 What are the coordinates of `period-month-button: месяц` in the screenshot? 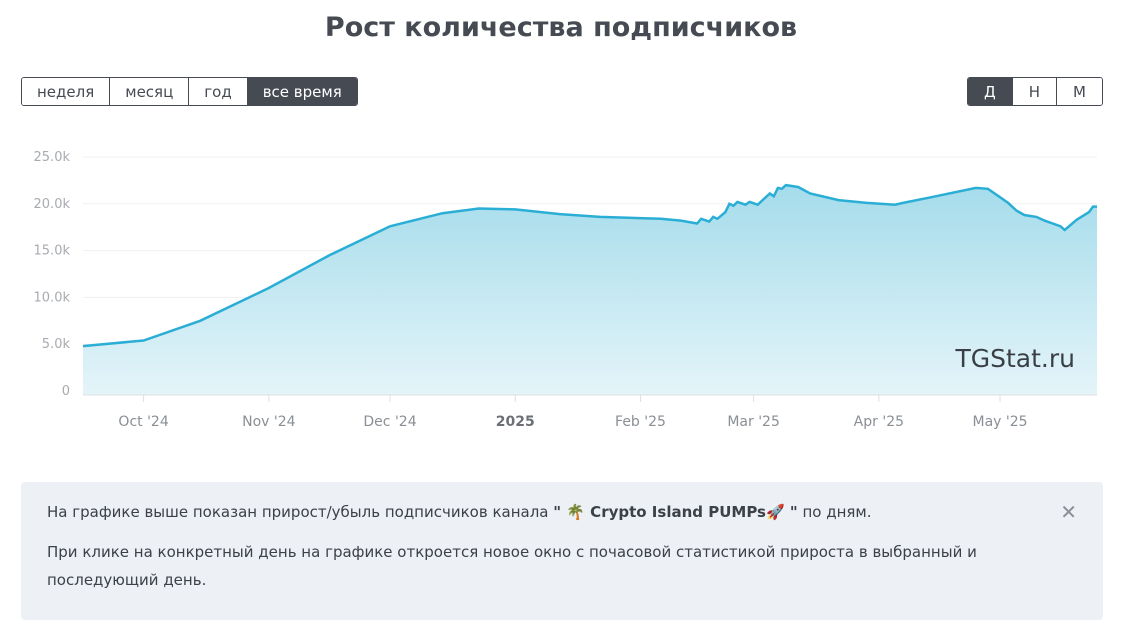 It's located at (149, 91).